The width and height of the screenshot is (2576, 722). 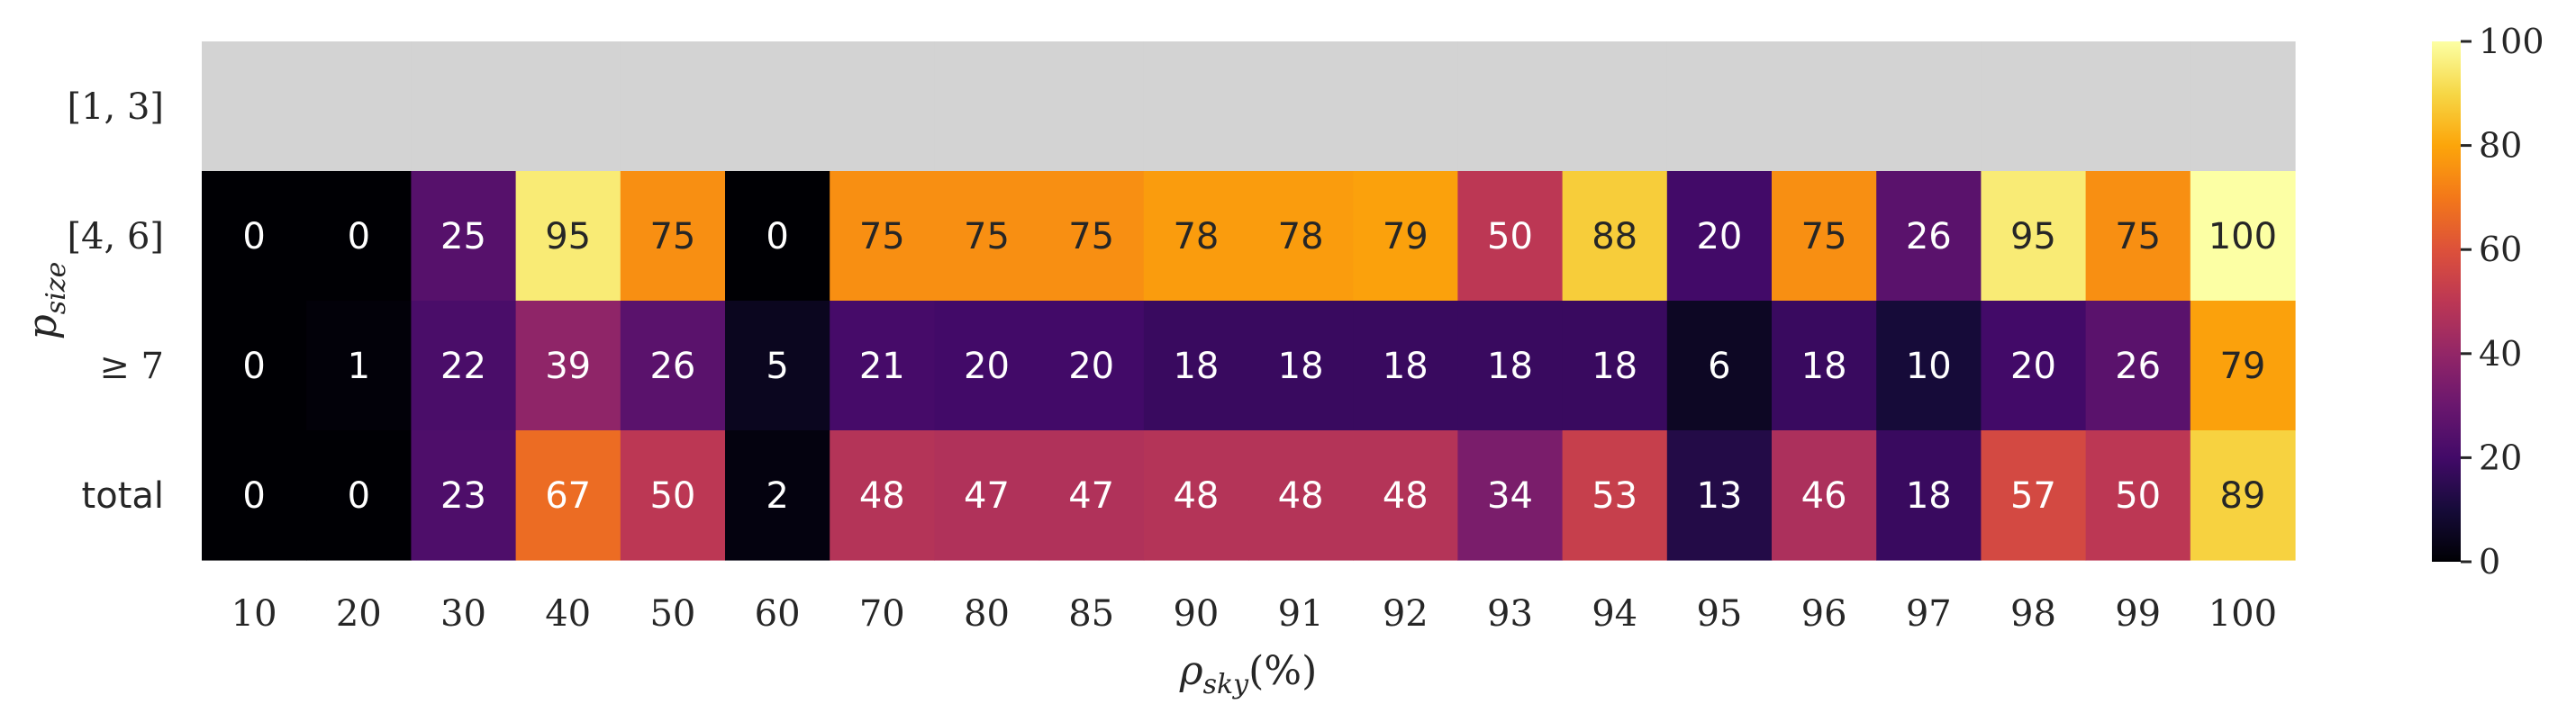 I want to click on cell-value-label: 57, so click(x=2033, y=496).